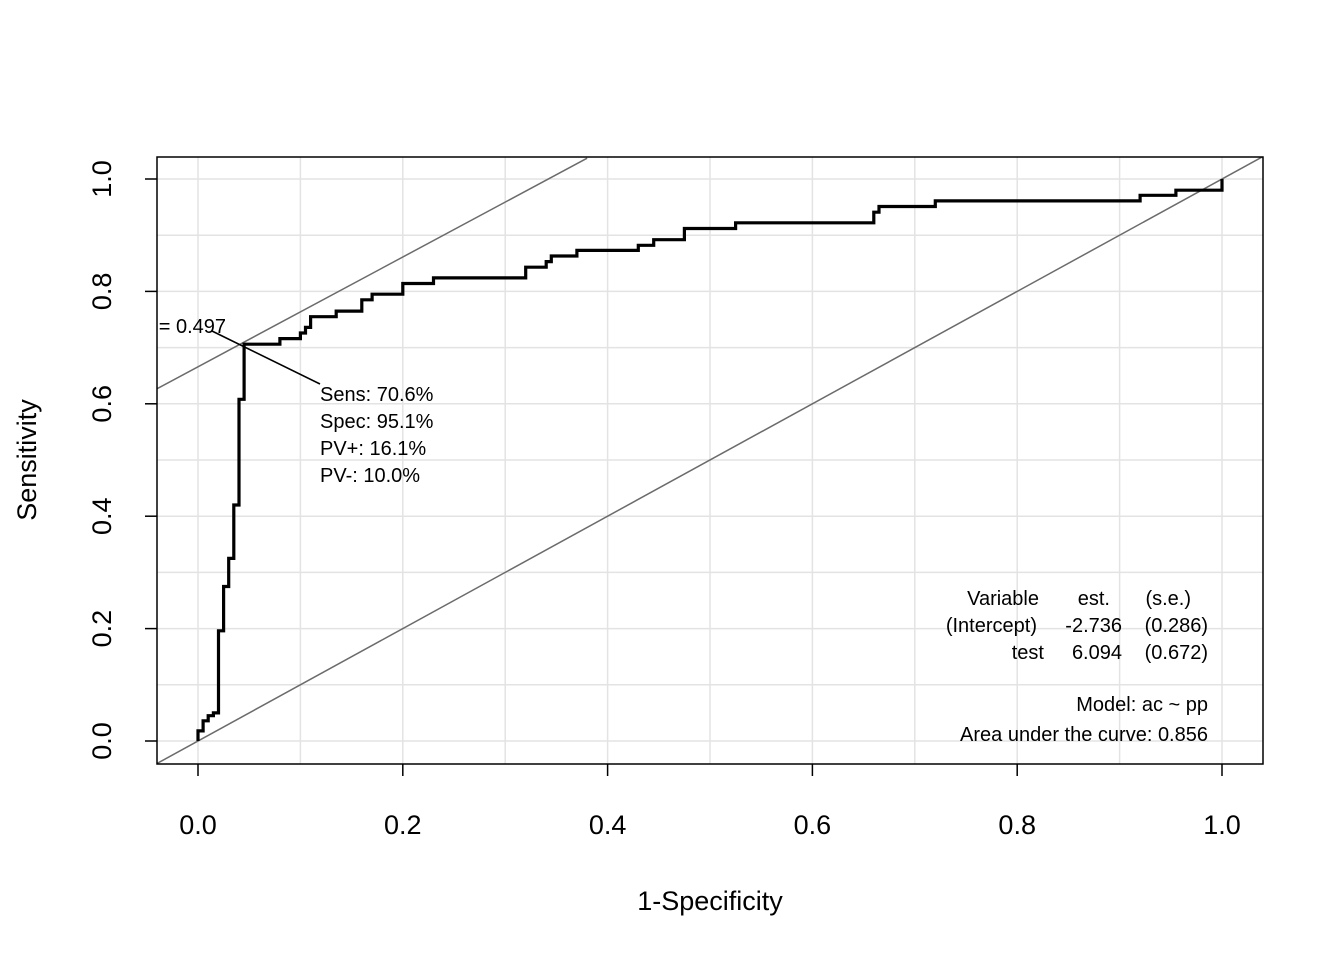  I want to click on spec-label: Spec: 95.1%, so click(377, 422).